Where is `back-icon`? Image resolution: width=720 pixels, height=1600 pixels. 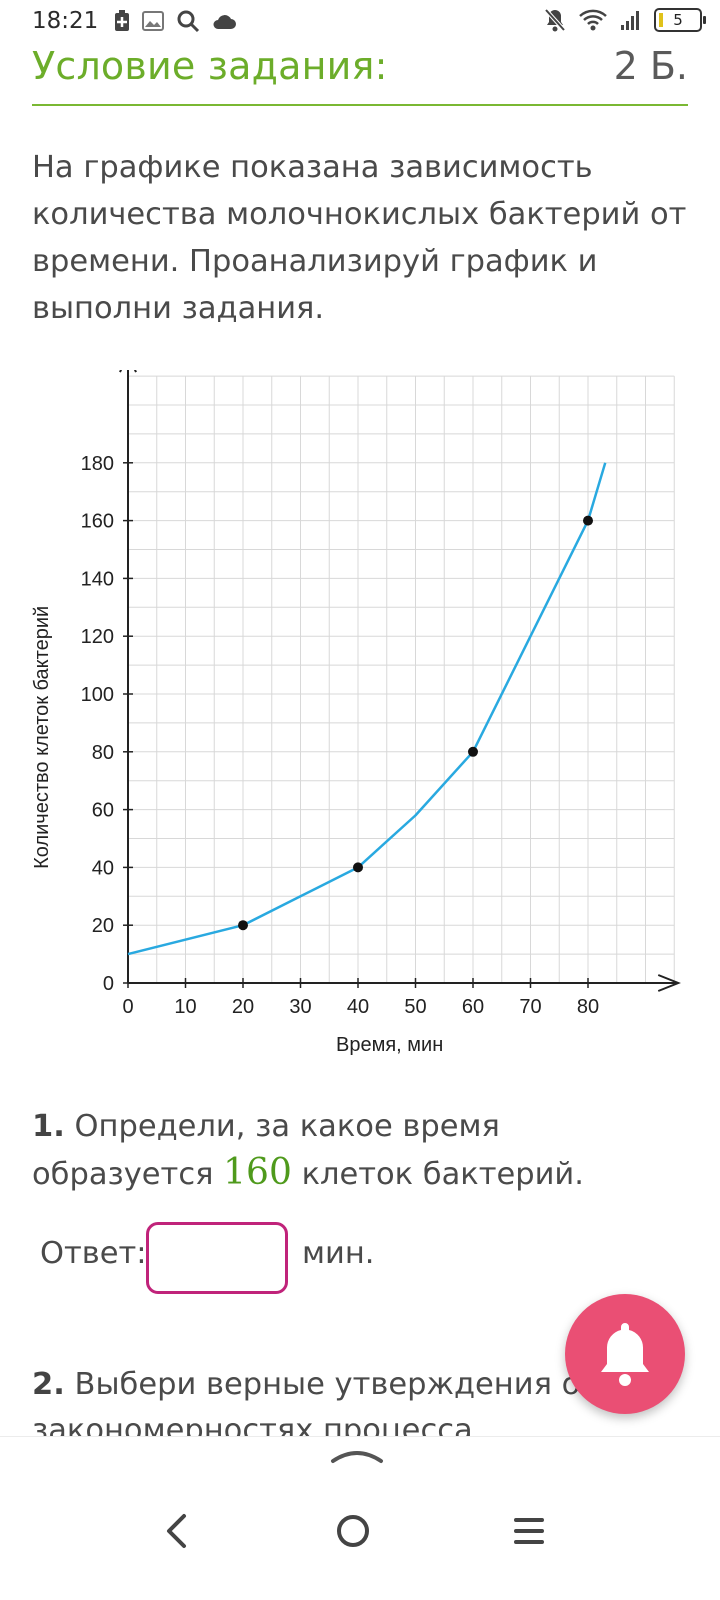
back-icon is located at coordinates (176, 1531).